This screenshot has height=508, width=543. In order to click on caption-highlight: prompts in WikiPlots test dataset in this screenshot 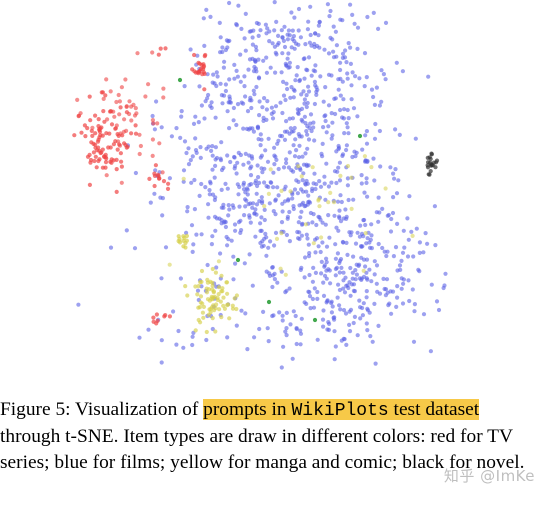, I will do `click(341, 410)`.